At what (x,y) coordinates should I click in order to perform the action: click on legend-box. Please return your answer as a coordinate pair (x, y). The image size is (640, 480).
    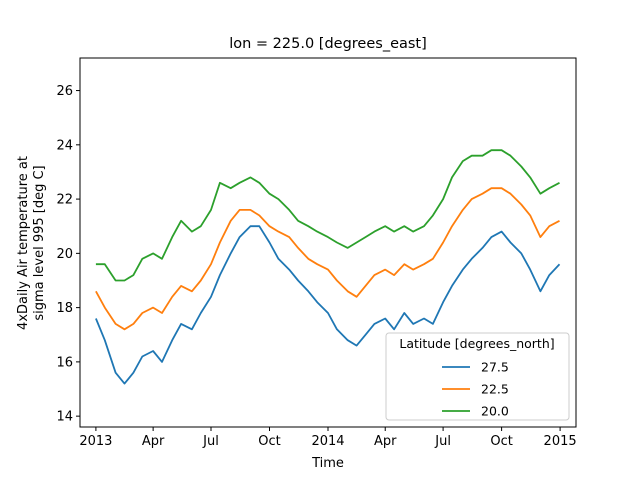
    Looking at the image, I should click on (477, 376).